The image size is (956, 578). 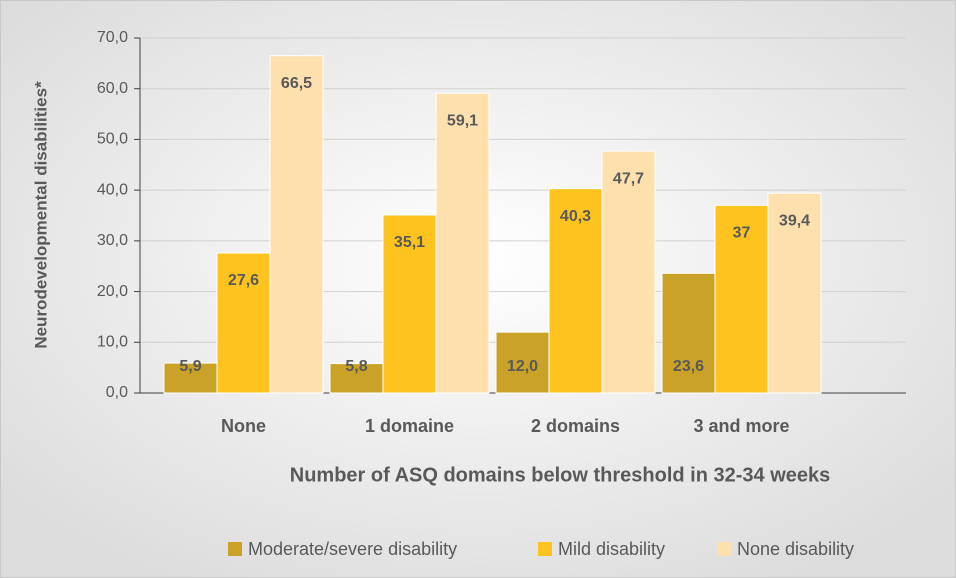 What do you see at coordinates (409, 426) in the screenshot?
I see `x-tick-label: 1 domaine` at bounding box center [409, 426].